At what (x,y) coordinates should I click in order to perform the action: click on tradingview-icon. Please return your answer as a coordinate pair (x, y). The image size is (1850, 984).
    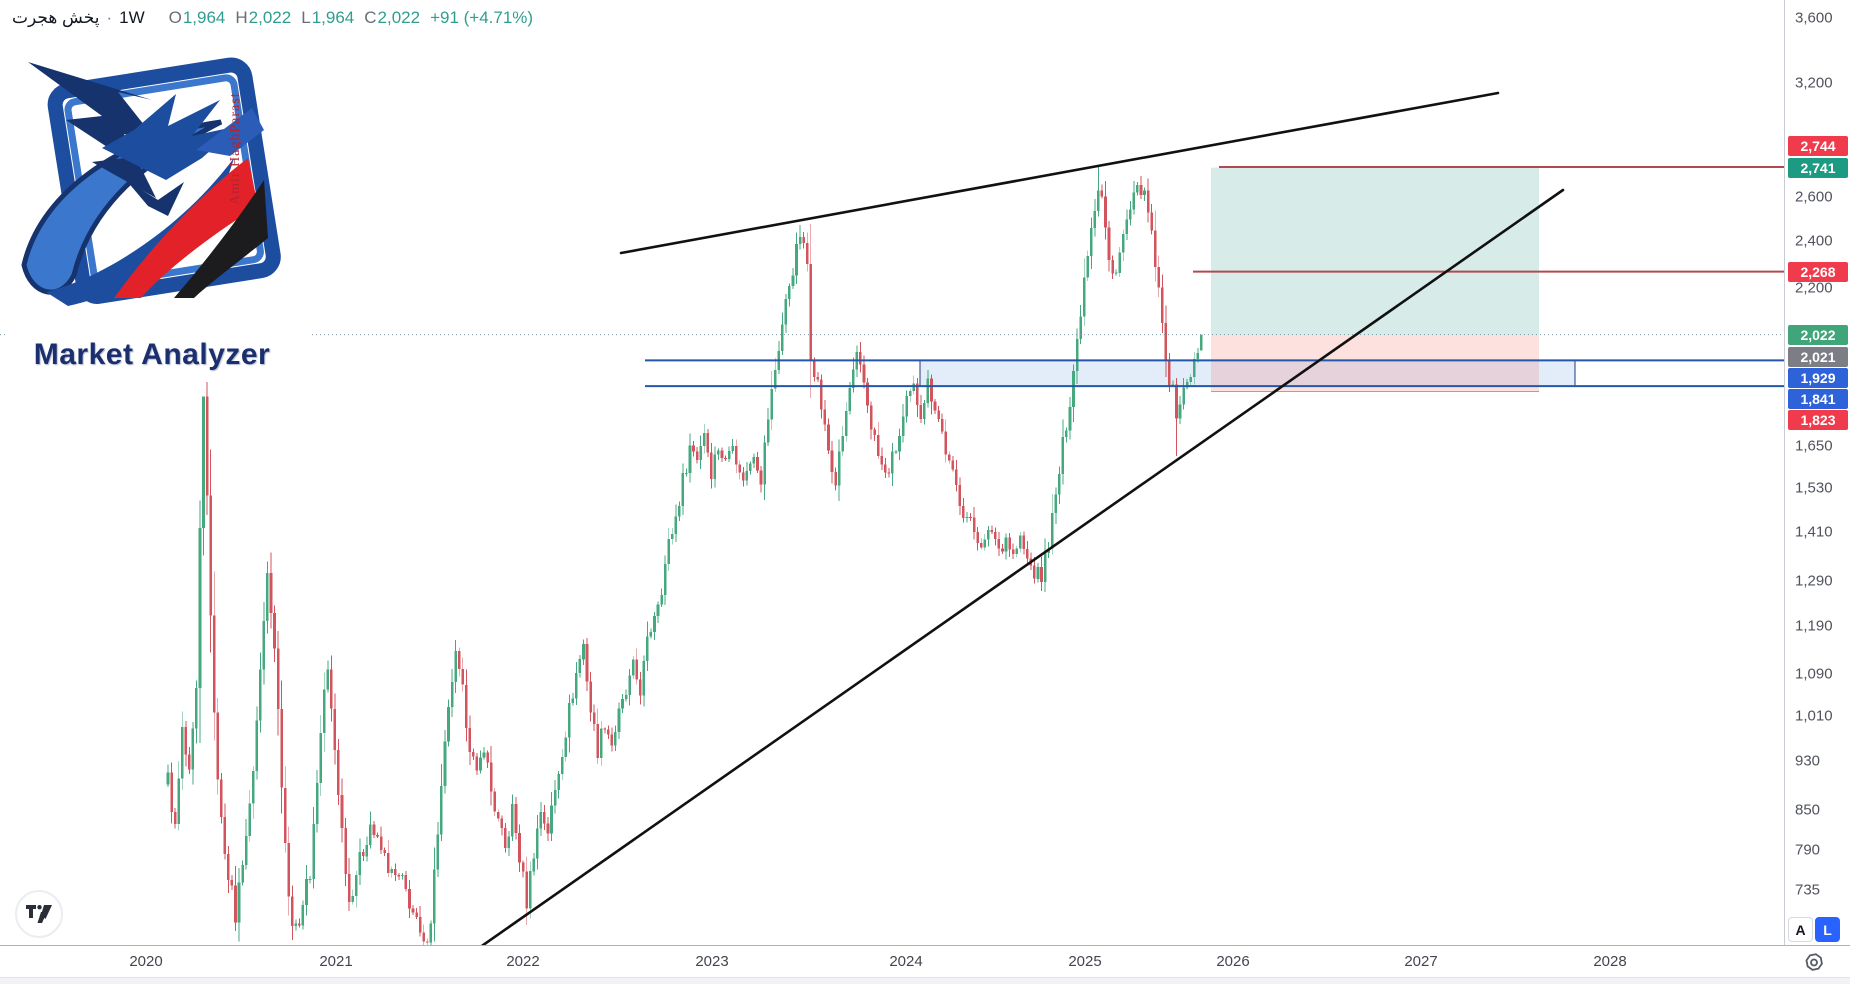
    Looking at the image, I should click on (39, 914).